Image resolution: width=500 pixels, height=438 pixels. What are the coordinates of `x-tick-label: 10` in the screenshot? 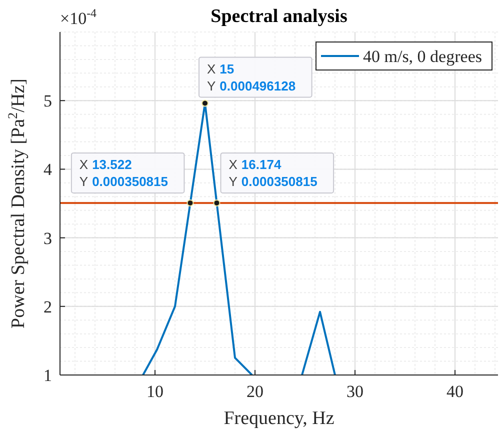 It's located at (155, 391).